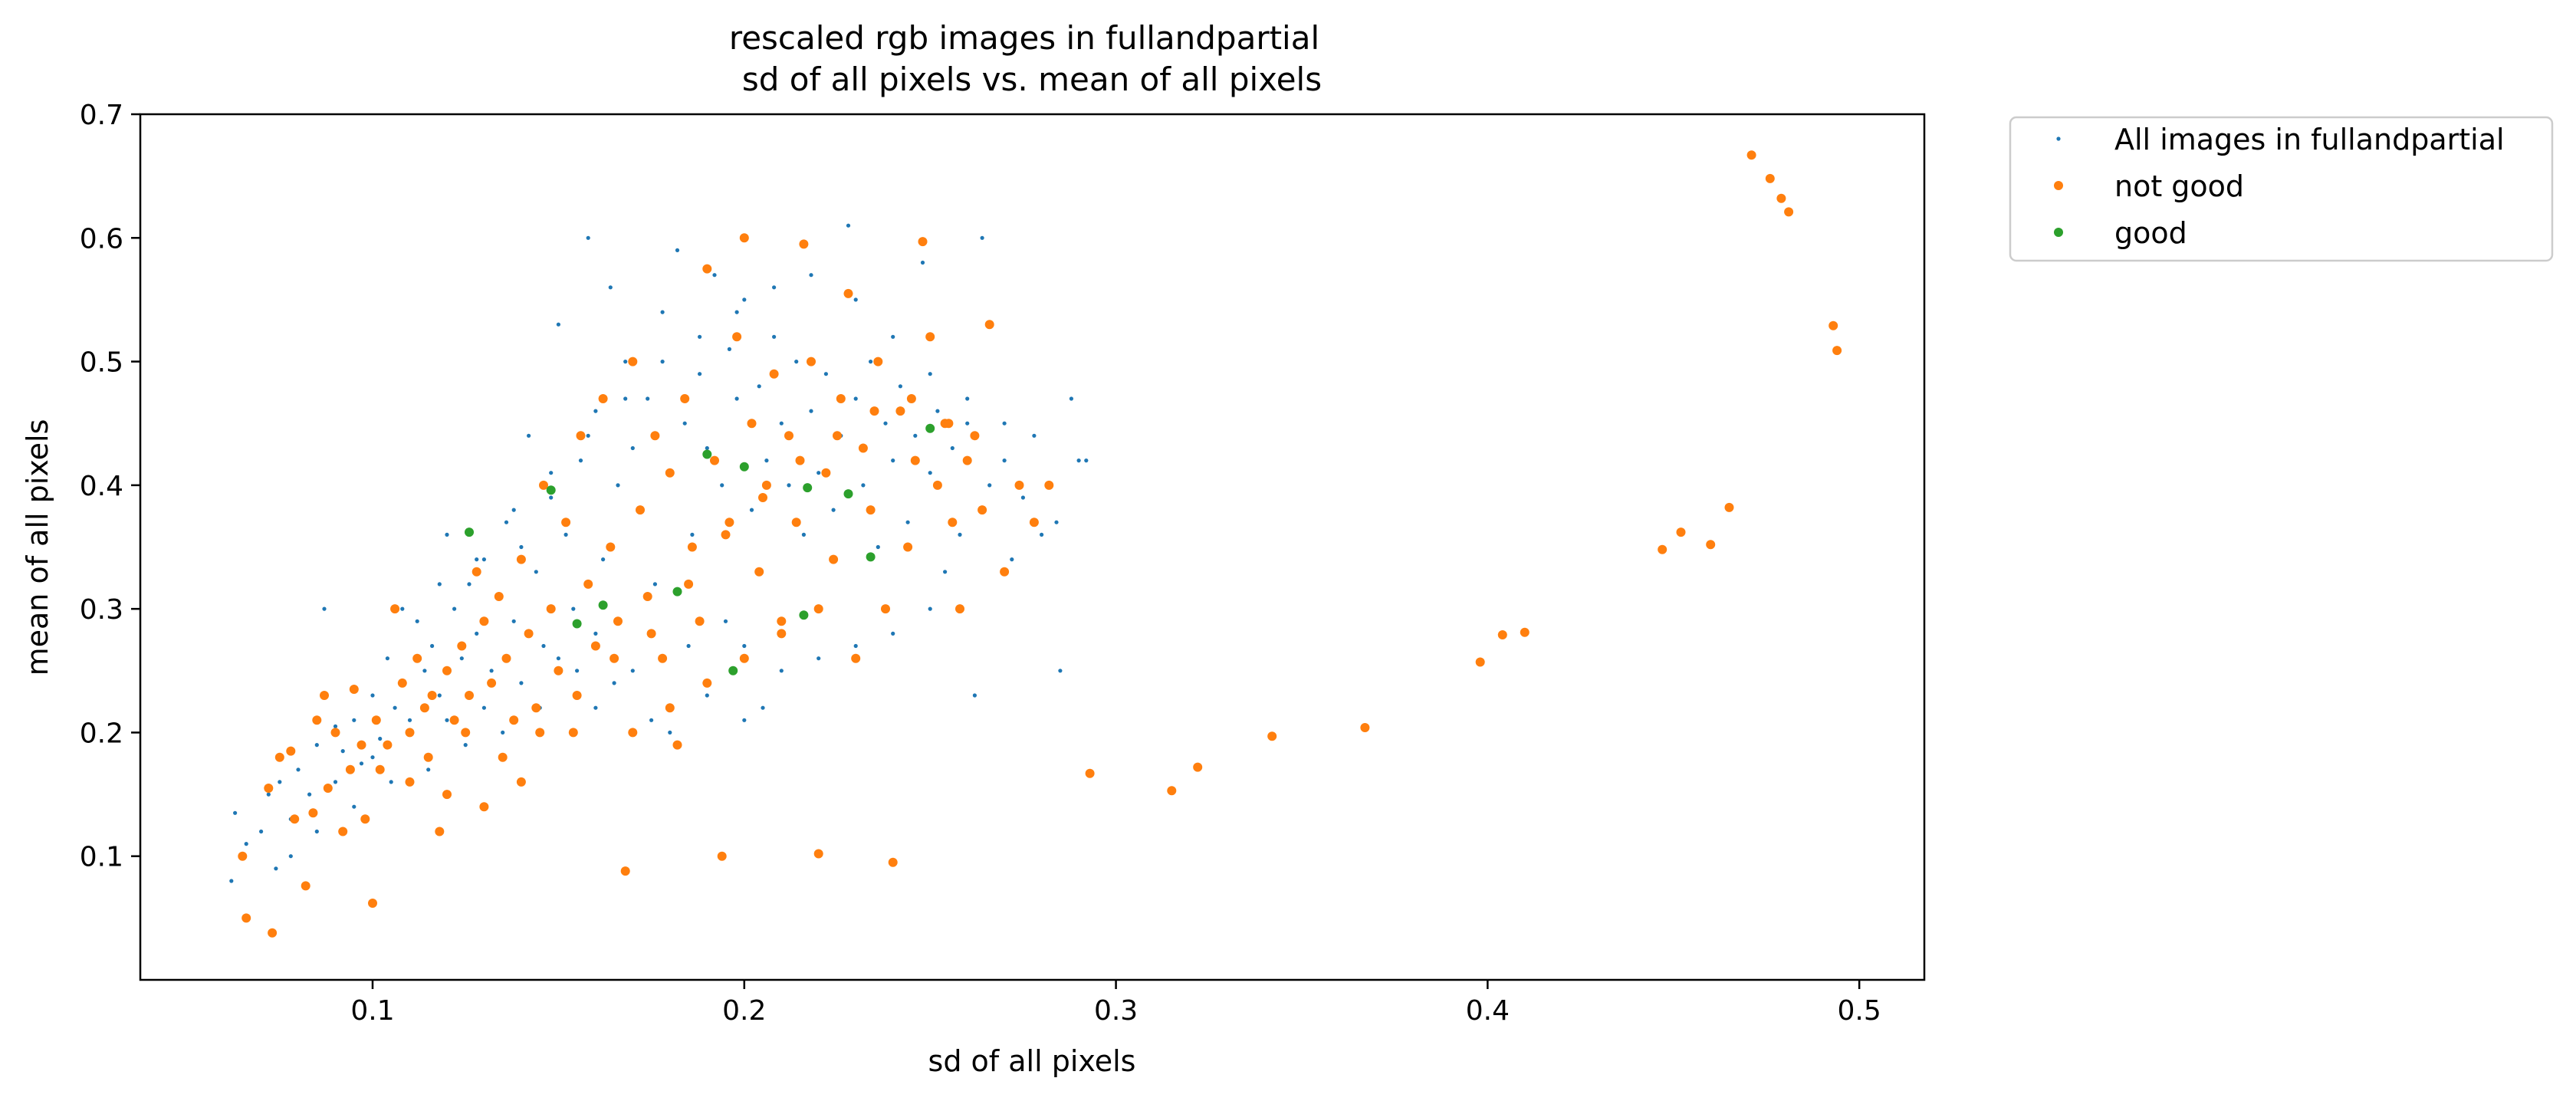  I want to click on x-tick-label: 0.3, so click(1116, 1011).